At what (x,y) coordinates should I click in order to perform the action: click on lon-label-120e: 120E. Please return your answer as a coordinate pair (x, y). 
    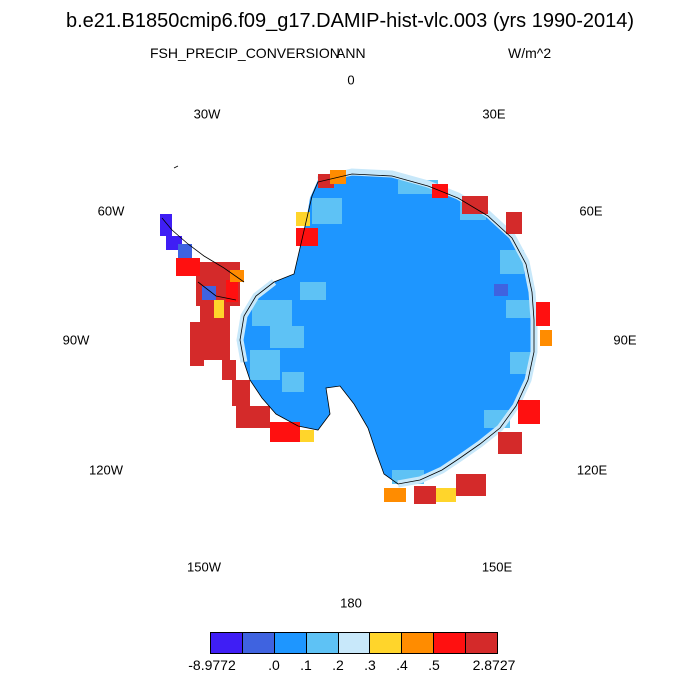
    Looking at the image, I should click on (592, 470).